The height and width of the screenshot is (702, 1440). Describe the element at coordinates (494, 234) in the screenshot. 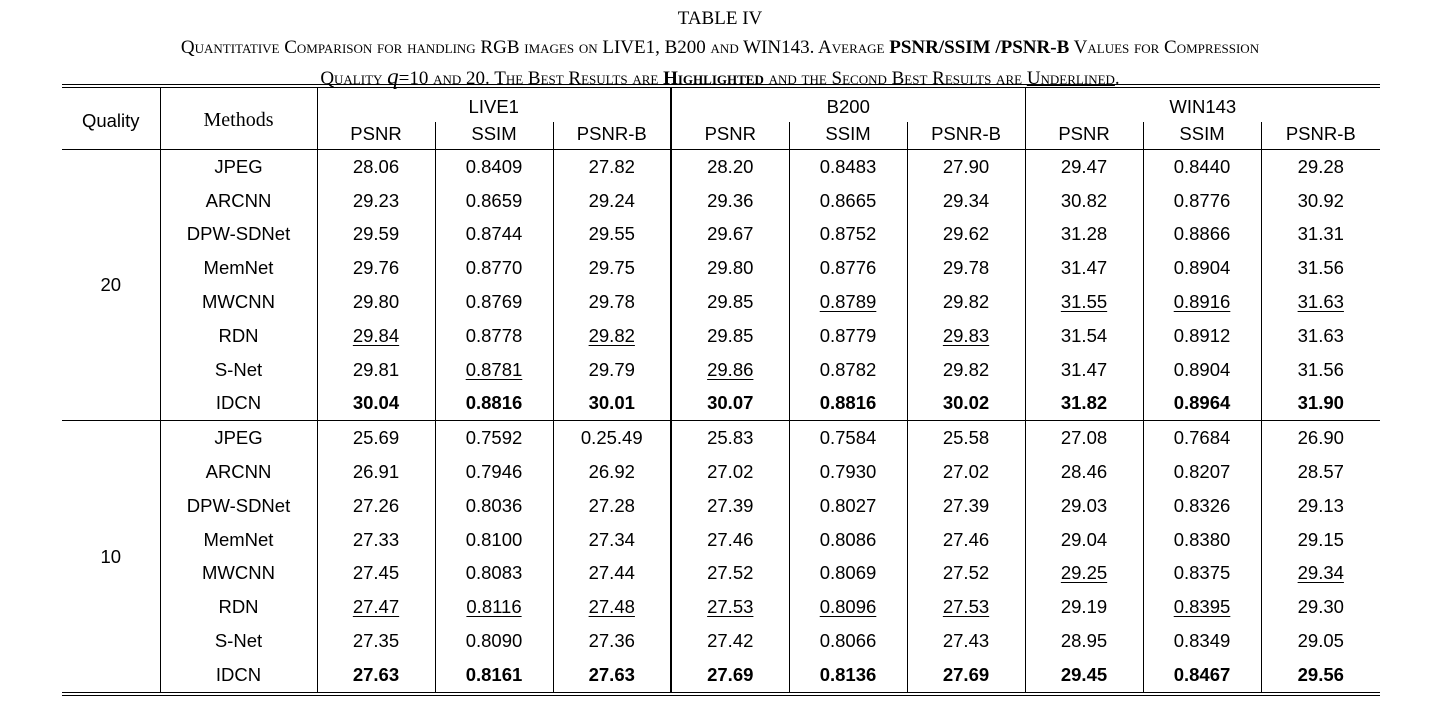

I see `value-cell: 0.8744` at that location.